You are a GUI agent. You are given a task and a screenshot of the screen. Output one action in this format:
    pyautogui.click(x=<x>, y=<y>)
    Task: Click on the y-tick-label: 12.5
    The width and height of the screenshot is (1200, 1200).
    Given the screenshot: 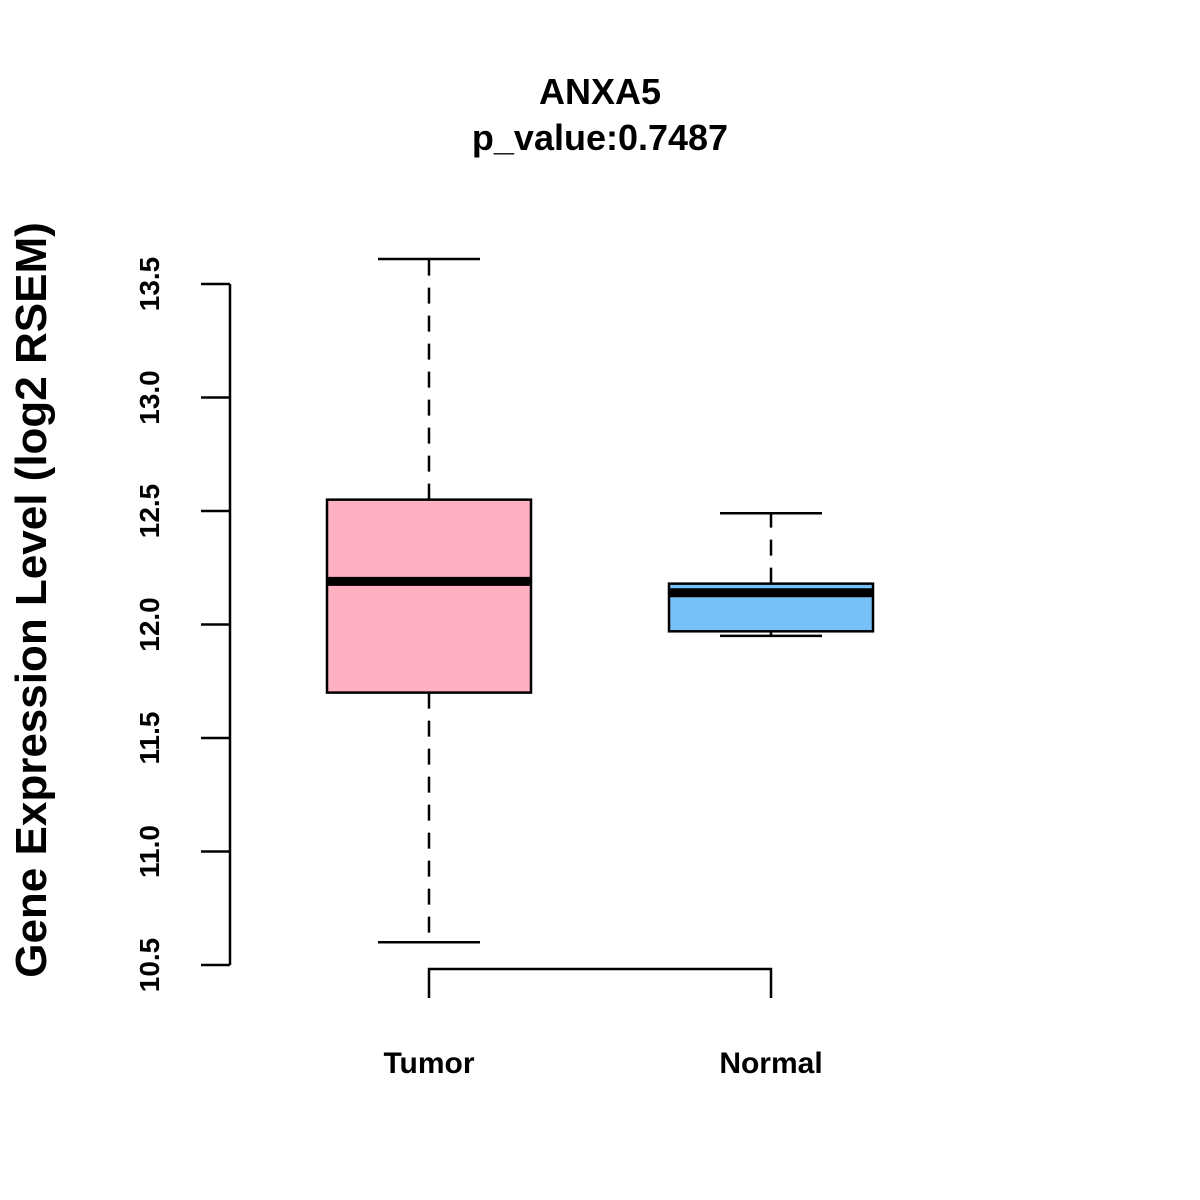 What is the action you would take?
    pyautogui.click(x=149, y=511)
    